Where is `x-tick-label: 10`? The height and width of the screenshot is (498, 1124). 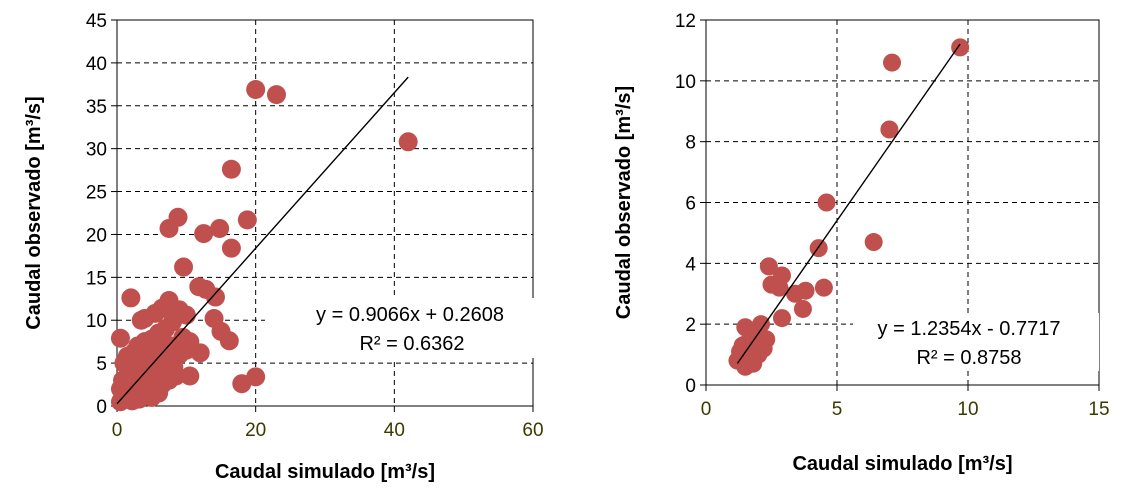
x-tick-label: 10 is located at coordinates (967, 409).